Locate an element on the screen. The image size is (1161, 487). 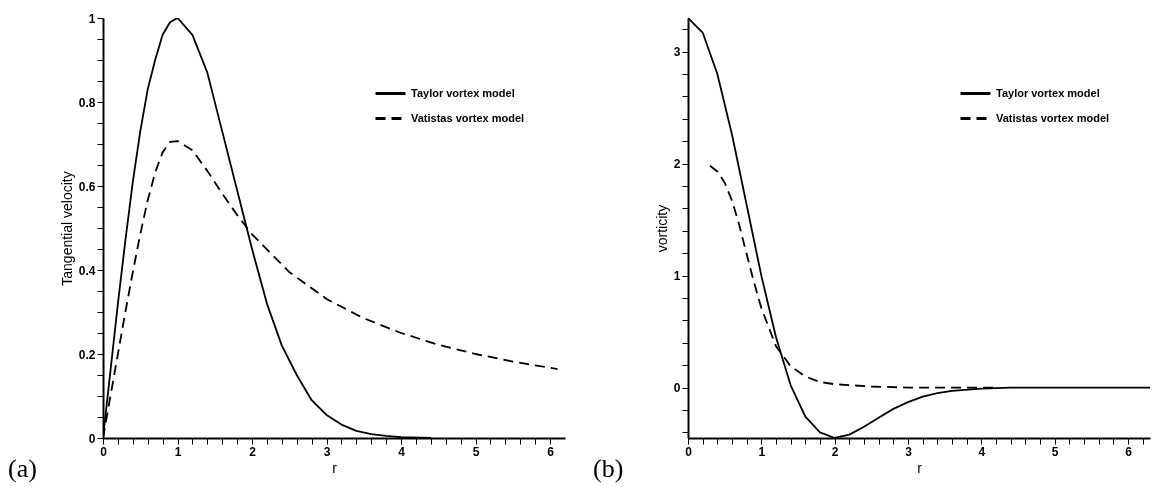
y-axis-title: vorticity is located at coordinates (661, 228).